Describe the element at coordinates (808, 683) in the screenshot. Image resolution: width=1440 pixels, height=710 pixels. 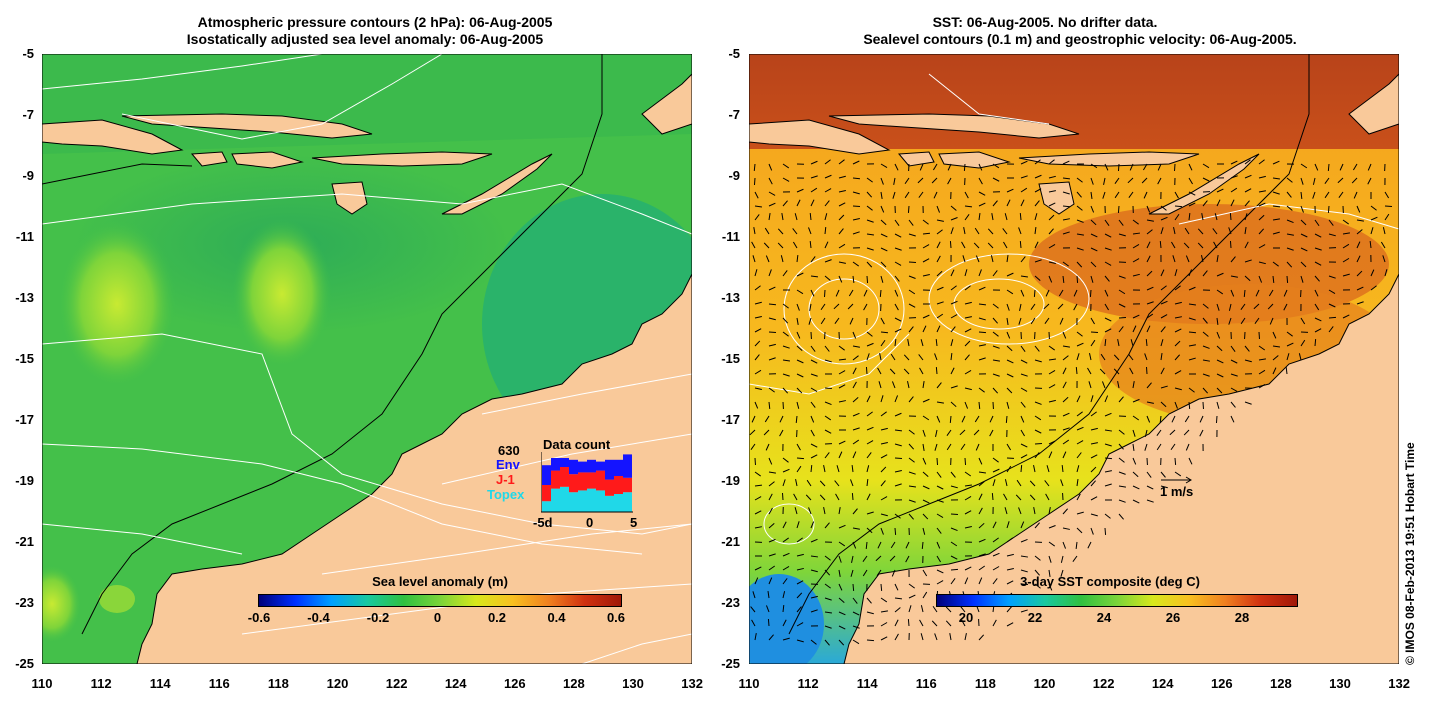
I see `x-tick-label: 112` at that location.